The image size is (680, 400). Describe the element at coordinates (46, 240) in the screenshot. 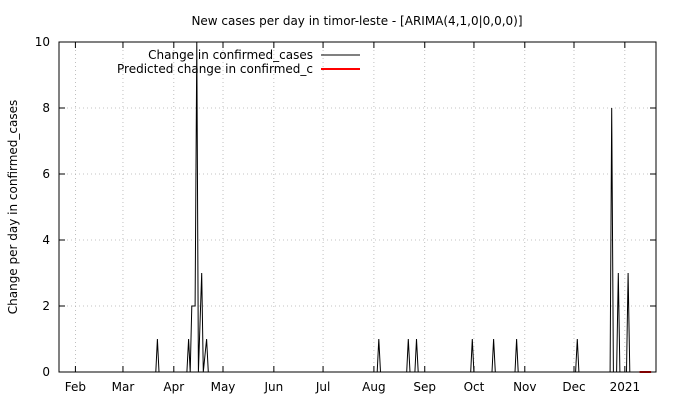

I see `y-tick-label: 4` at that location.